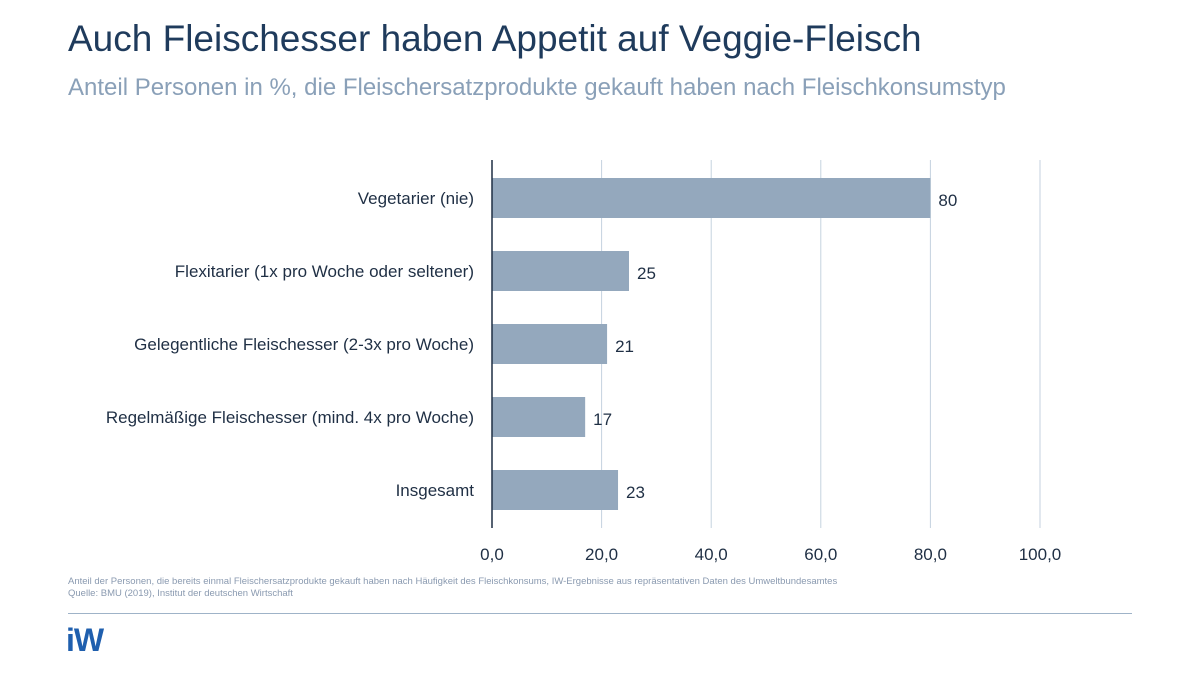 This screenshot has width=1200, height=675. Describe the element at coordinates (711, 554) in the screenshot. I see `x-tick-label: 40,0` at that location.